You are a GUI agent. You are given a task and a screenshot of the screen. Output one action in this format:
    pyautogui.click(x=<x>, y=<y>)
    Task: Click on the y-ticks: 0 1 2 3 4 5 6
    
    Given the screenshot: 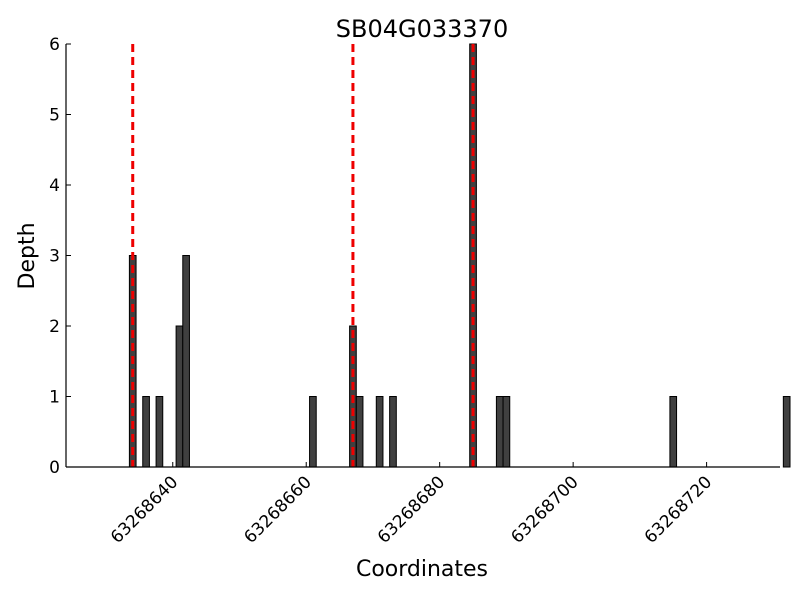 What is the action you would take?
    pyautogui.click(x=60, y=256)
    